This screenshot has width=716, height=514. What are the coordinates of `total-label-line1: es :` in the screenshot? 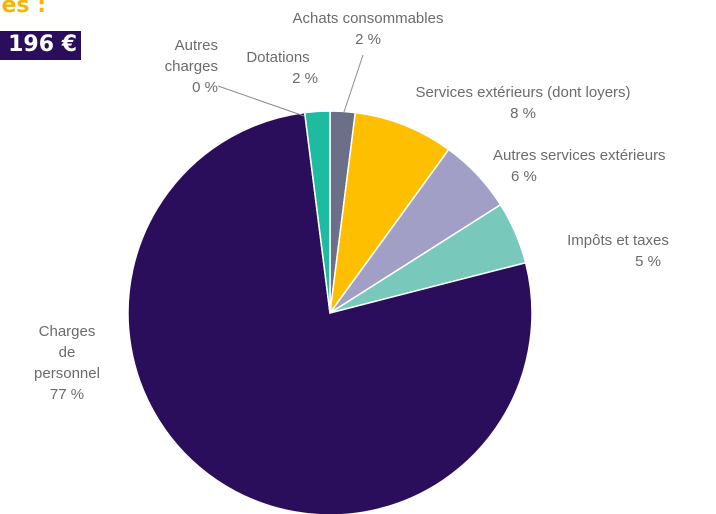 It's located at (25, 10).